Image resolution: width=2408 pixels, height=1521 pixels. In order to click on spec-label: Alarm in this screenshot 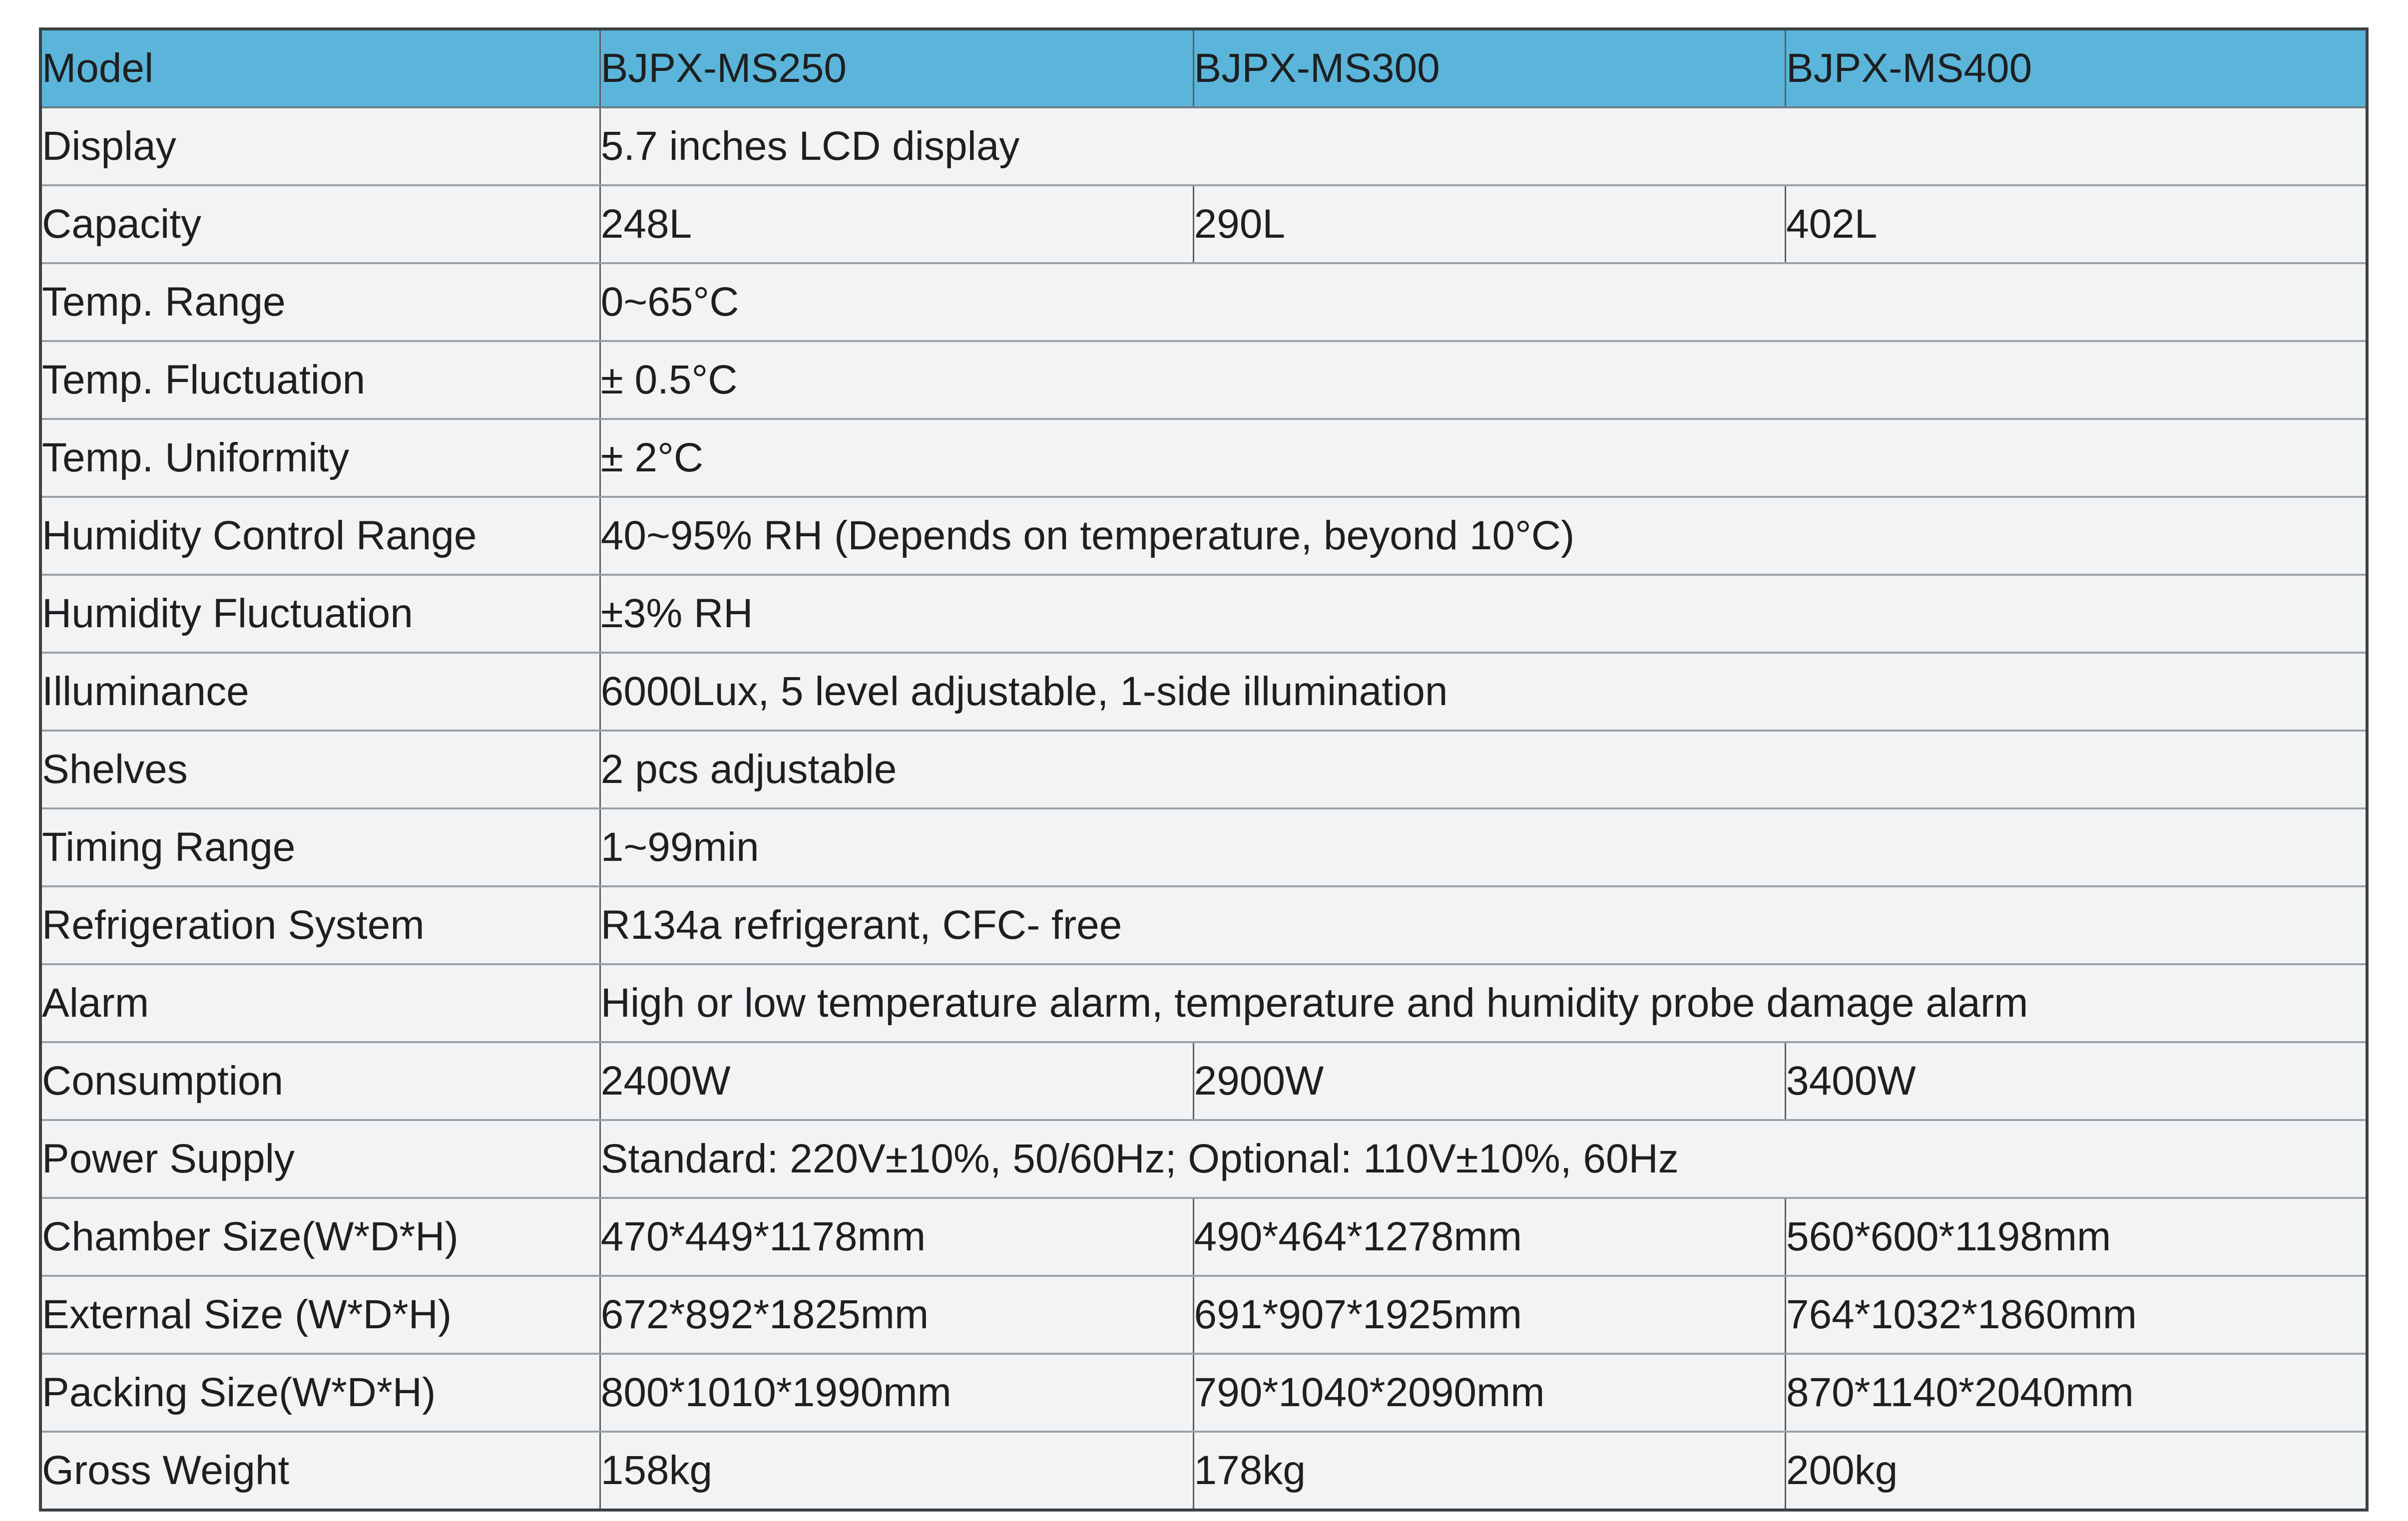, I will do `click(320, 1003)`.